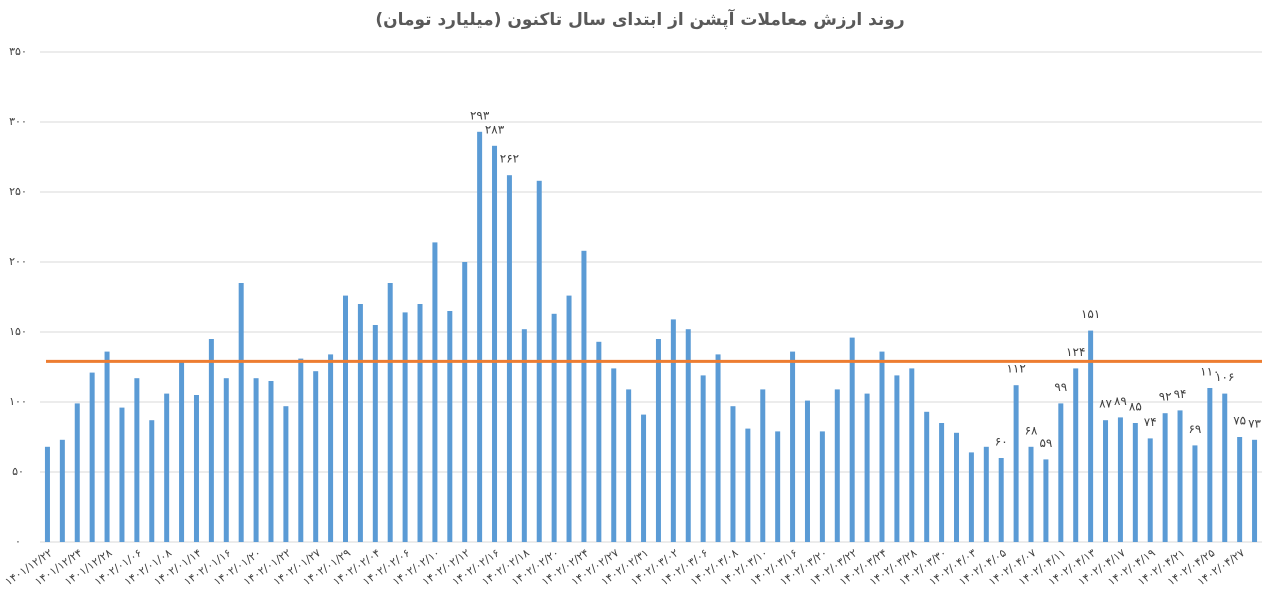 The width and height of the screenshot is (1280, 613). I want to click on data-label: ۵۹, so click(1045, 443).